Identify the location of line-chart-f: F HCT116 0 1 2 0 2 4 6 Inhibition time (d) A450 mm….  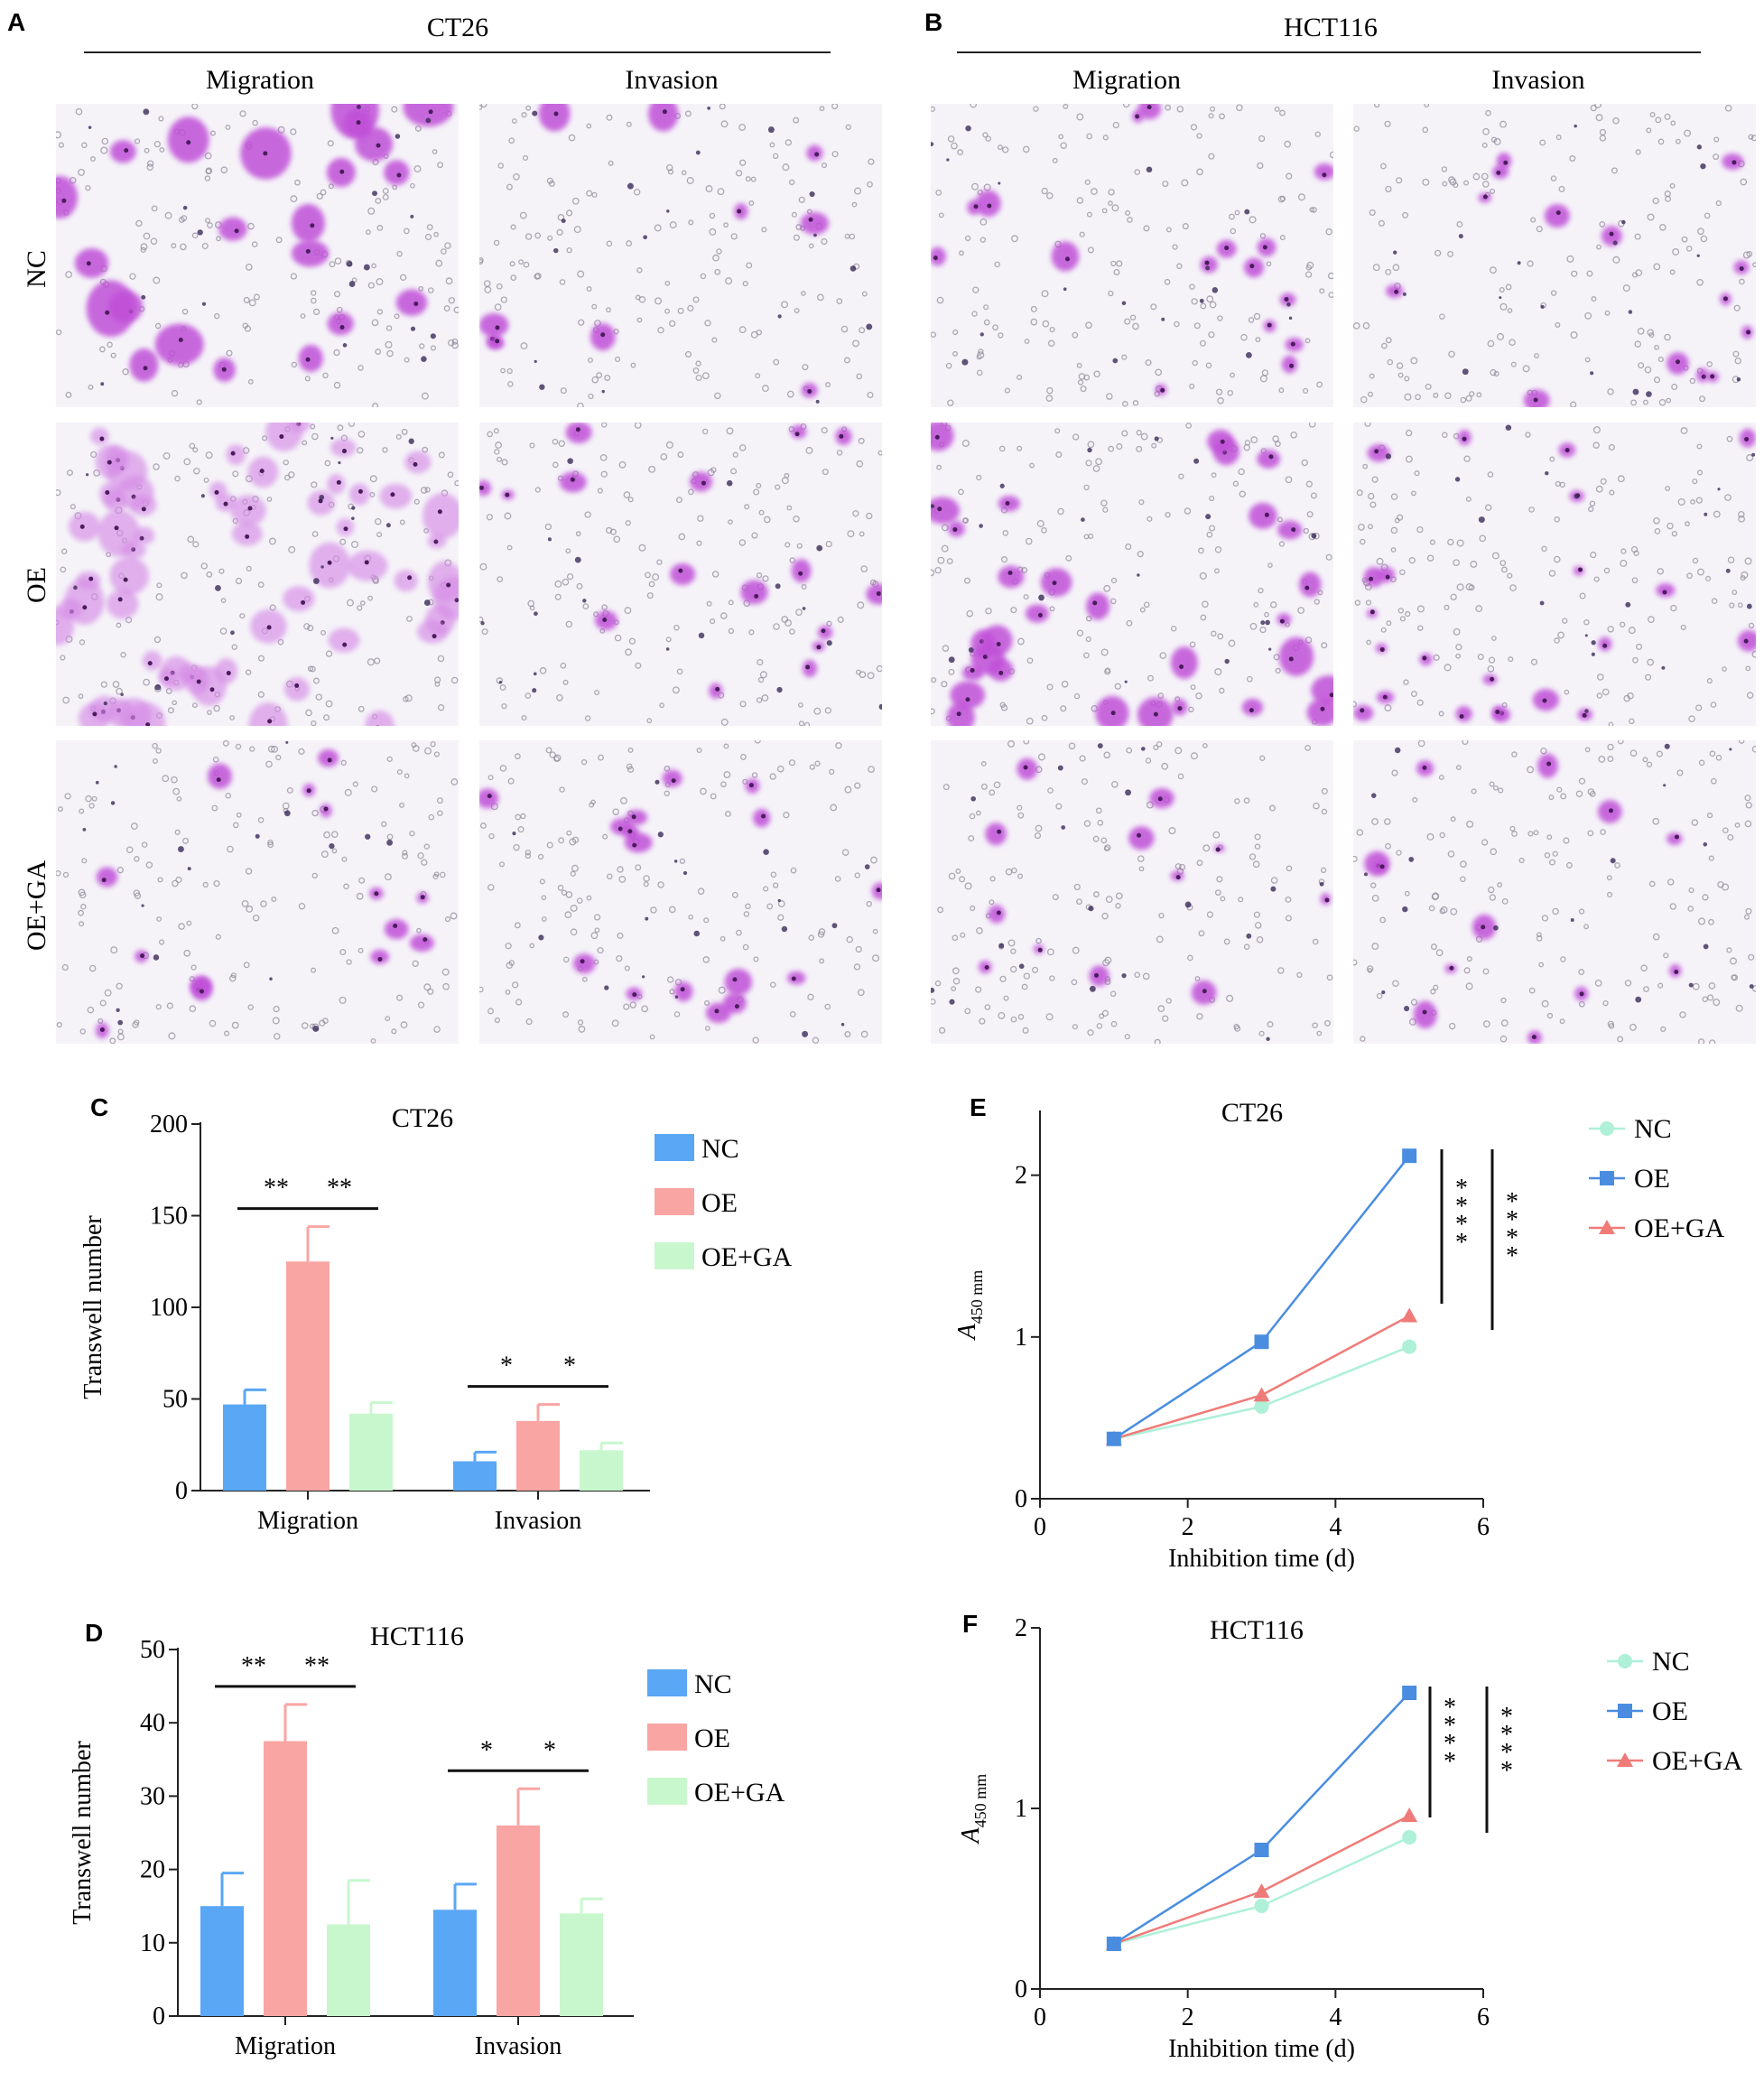
(1350, 1836).